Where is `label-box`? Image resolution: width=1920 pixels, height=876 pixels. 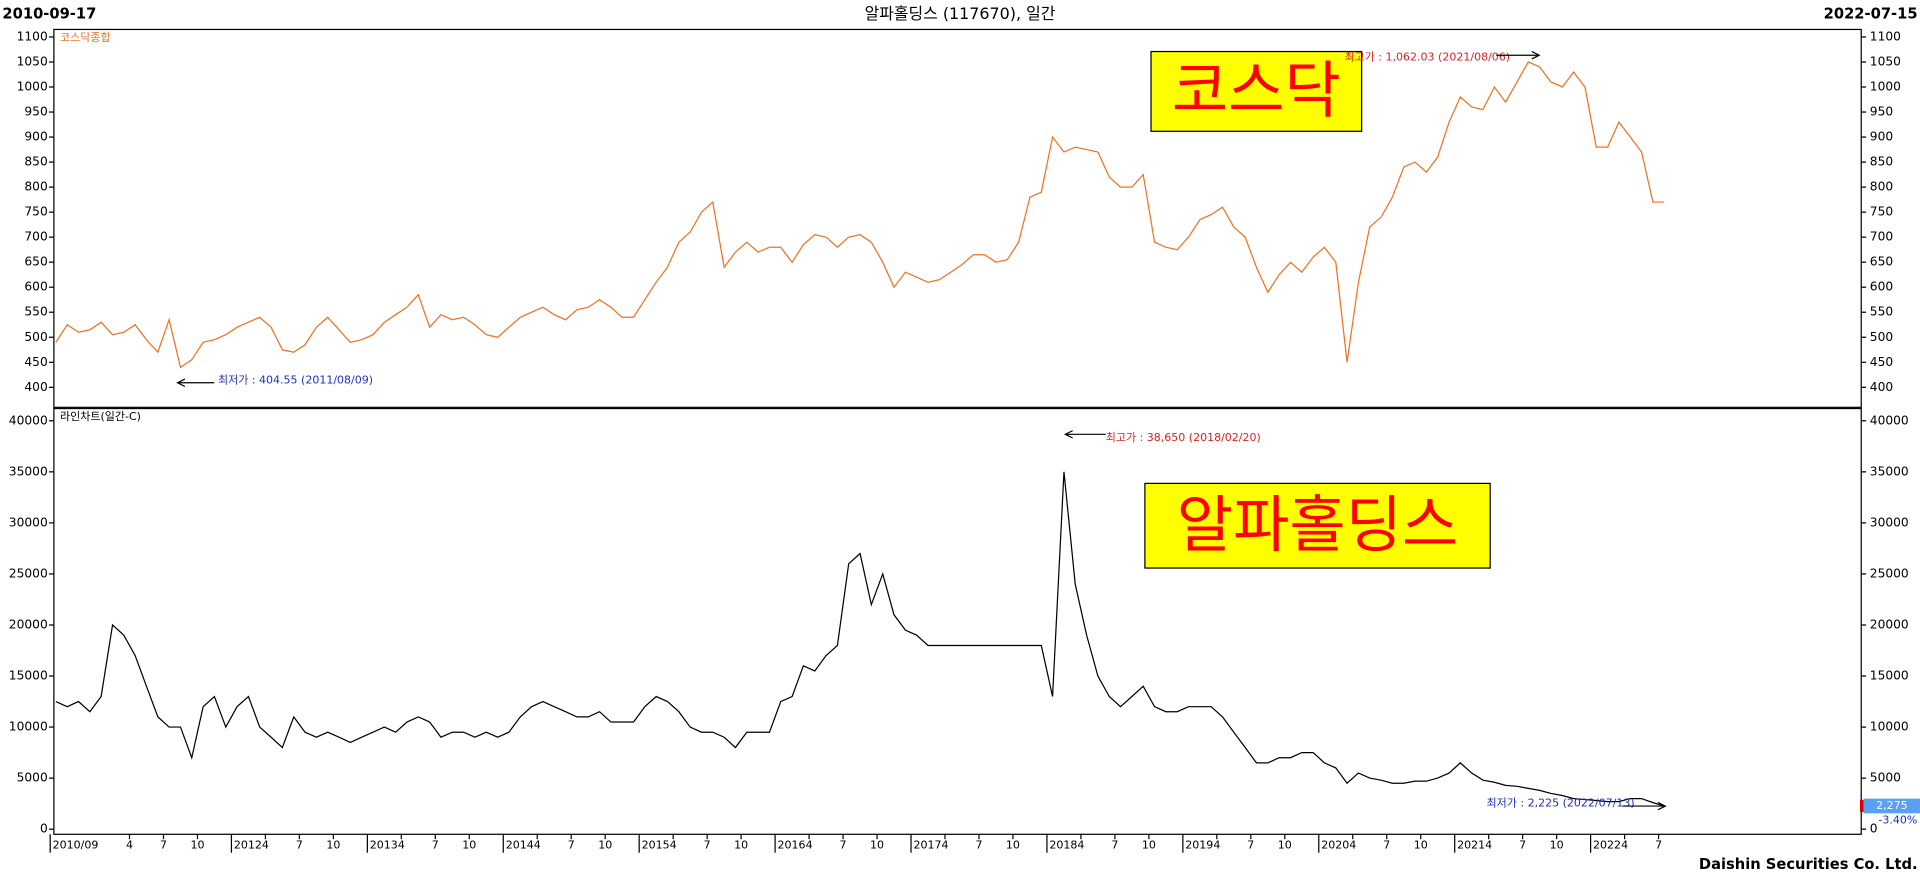 label-box is located at coordinates (1256, 91).